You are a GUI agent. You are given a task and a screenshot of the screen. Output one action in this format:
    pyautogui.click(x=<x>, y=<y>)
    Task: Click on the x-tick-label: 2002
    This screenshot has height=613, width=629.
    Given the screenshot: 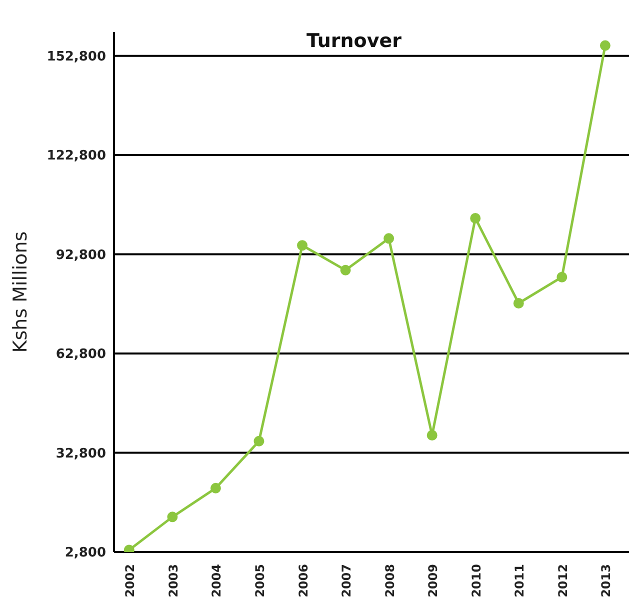 What is the action you would take?
    pyautogui.click(x=130, y=581)
    